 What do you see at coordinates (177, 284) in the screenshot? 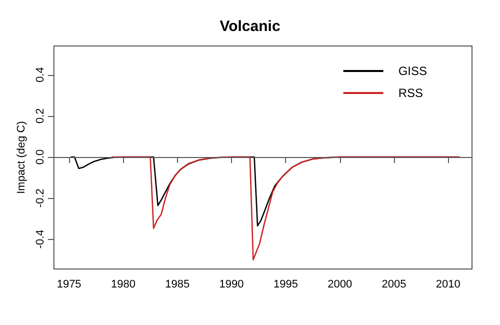
I see `x-tick-label: 1985` at bounding box center [177, 284].